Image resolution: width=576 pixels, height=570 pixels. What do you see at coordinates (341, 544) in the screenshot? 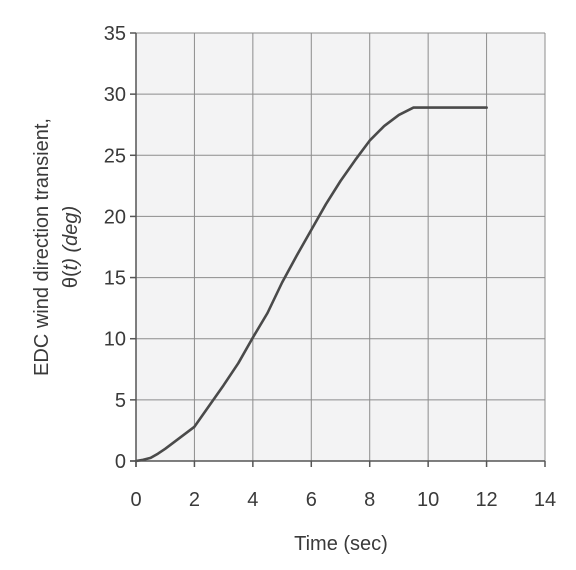
I see `x-axis-title: Time (sec)` at bounding box center [341, 544].